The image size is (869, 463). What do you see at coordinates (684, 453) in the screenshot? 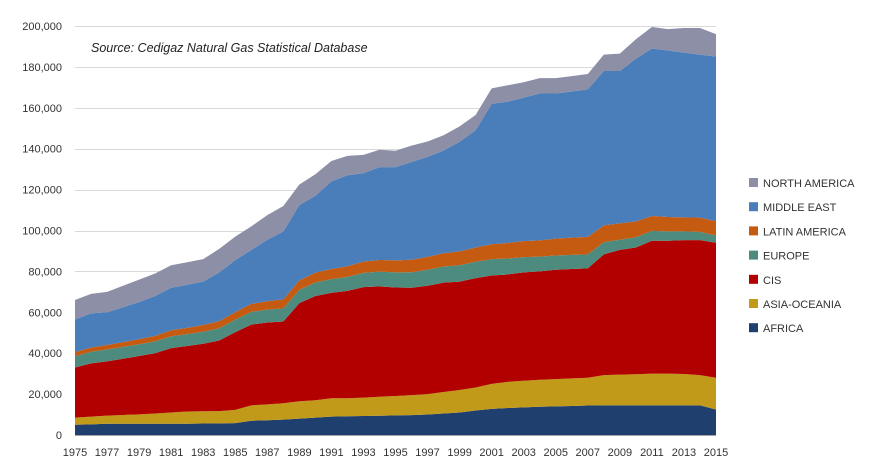
I see `x-tick-label: 2013` at bounding box center [684, 453].